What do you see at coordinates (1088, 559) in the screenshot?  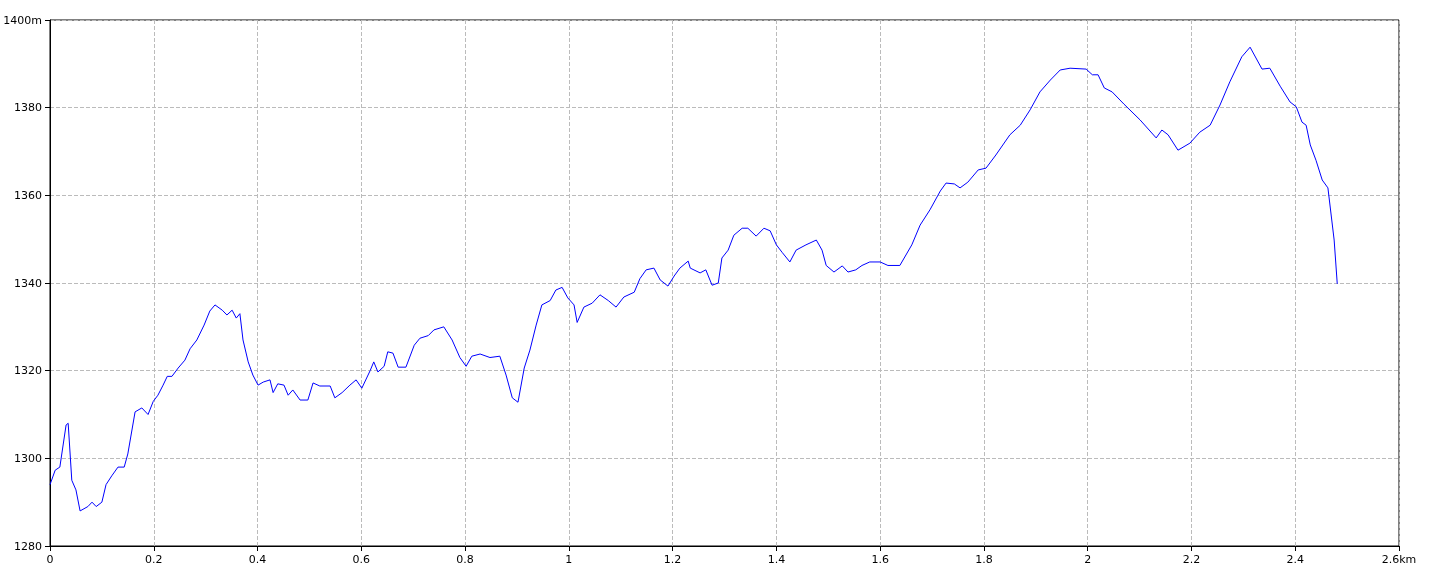 I see `x-tick-label: 2` at bounding box center [1088, 559].